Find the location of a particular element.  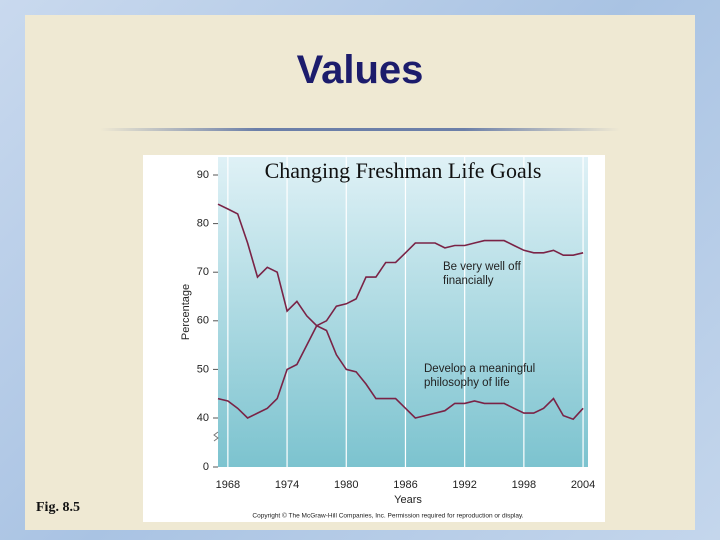

x-tick-label: 1992 is located at coordinates (464, 485).